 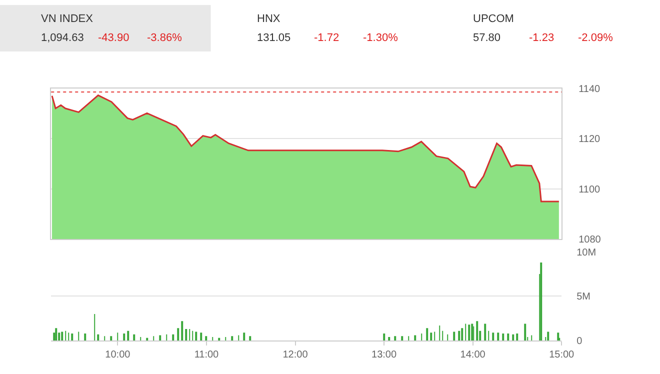 What do you see at coordinates (590, 240) in the screenshot?
I see `y-tick-label: 1080` at bounding box center [590, 240].